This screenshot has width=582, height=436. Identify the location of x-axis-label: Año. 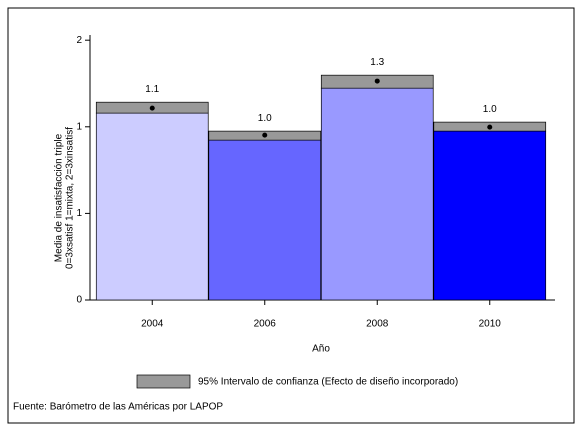
(321, 349).